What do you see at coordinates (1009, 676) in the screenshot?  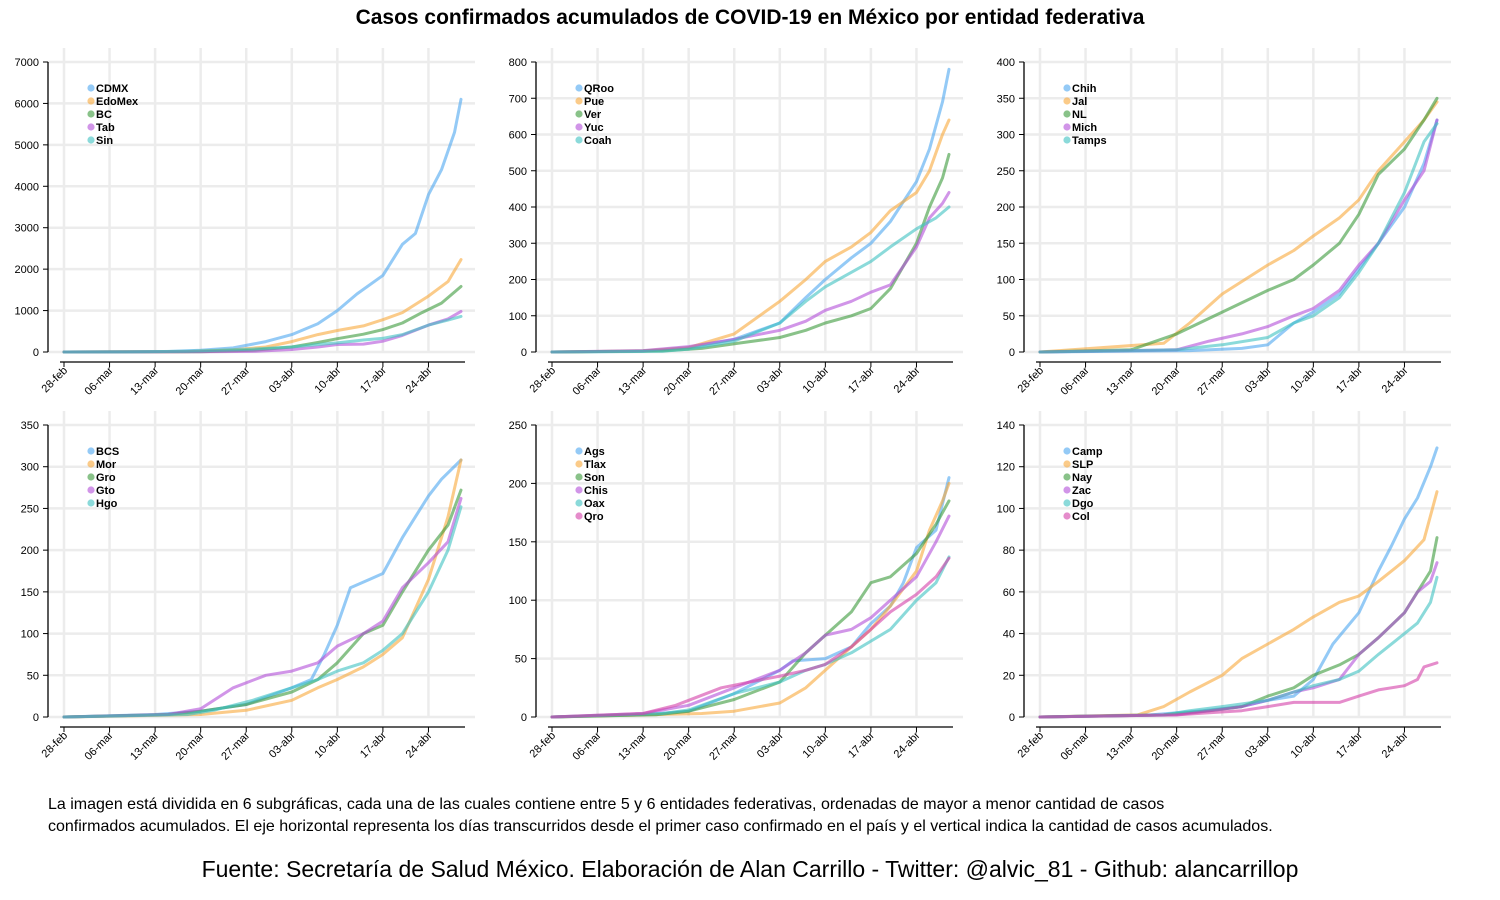 I see `y-tick-label: 20` at bounding box center [1009, 676].